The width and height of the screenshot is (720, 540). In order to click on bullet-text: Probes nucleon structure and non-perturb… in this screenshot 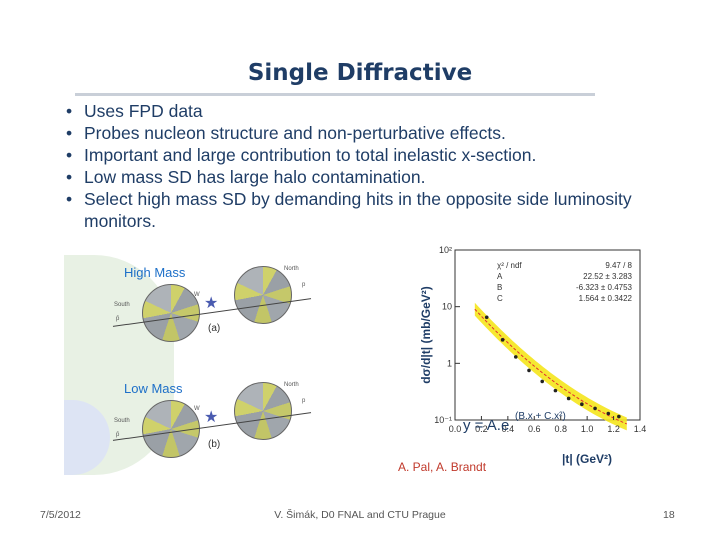, I will do `click(295, 133)`.